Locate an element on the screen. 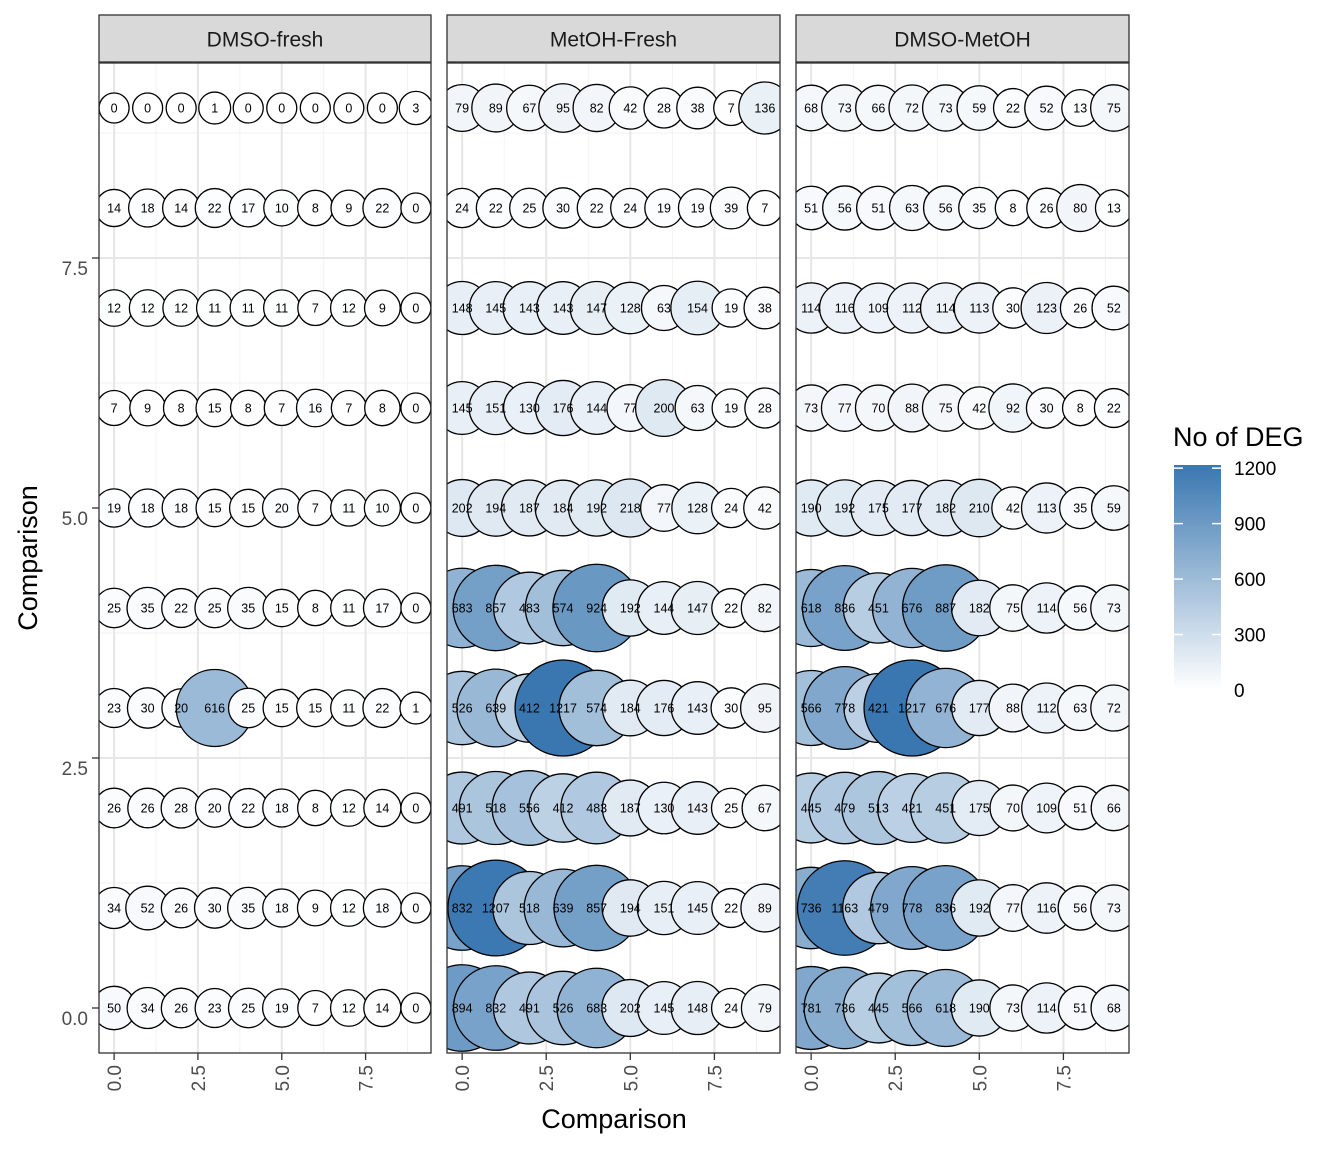 Image resolution: width=1344 pixels, height=1157 pixels. bubble-label: 59 is located at coordinates (1114, 509).